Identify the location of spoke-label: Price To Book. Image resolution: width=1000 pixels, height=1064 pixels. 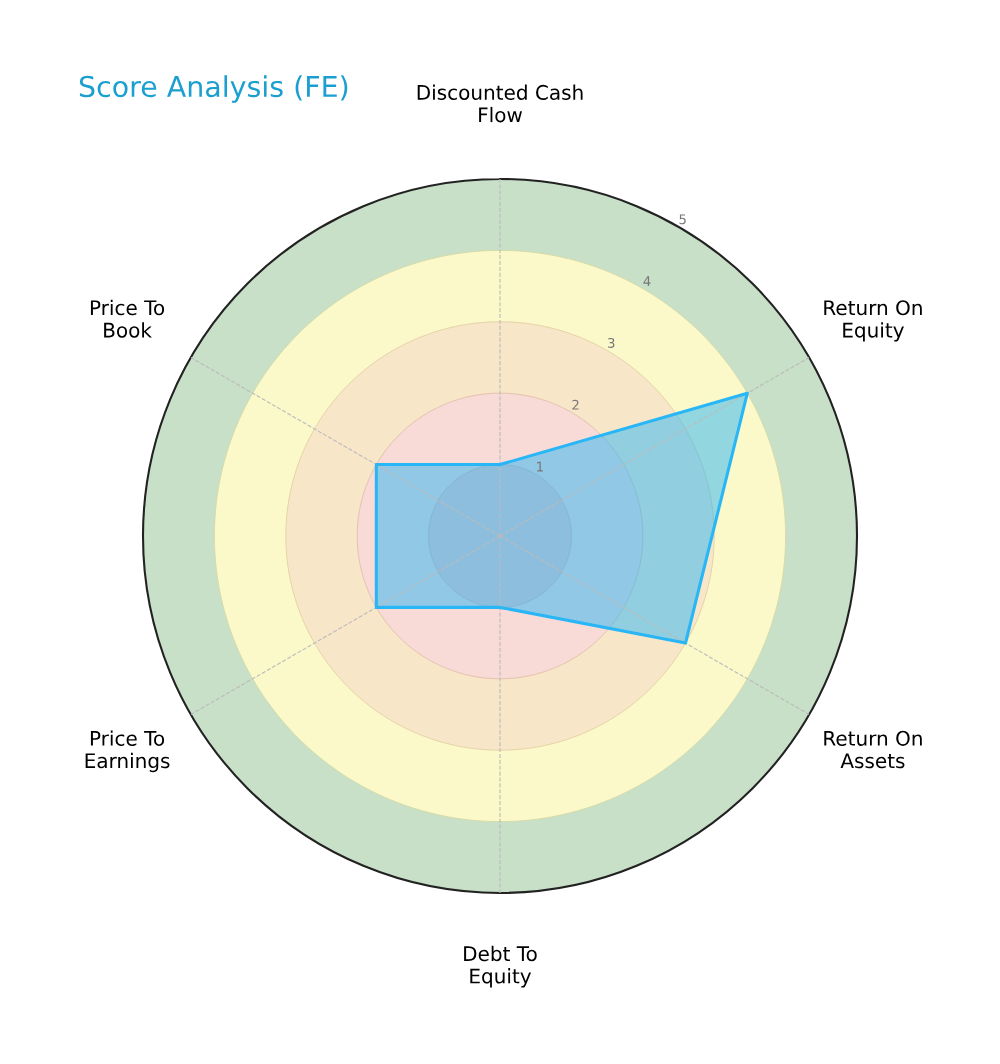
(127, 318).